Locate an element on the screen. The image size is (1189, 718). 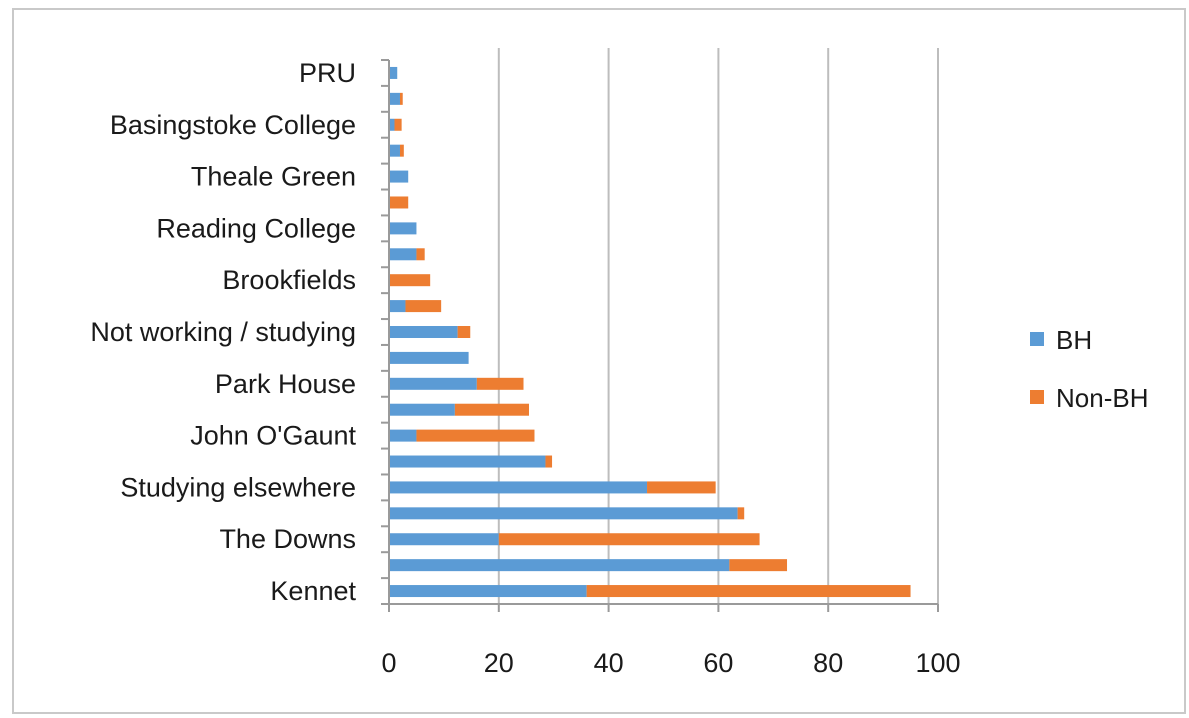
category-label: Kennet is located at coordinates (313, 591).